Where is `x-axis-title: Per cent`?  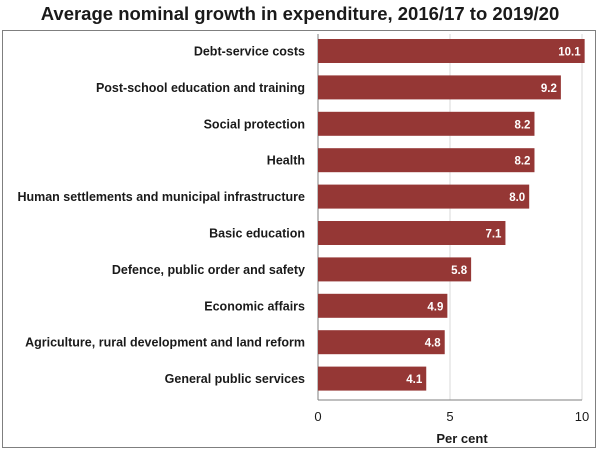
x-axis-title: Per cent is located at coordinates (462, 438).